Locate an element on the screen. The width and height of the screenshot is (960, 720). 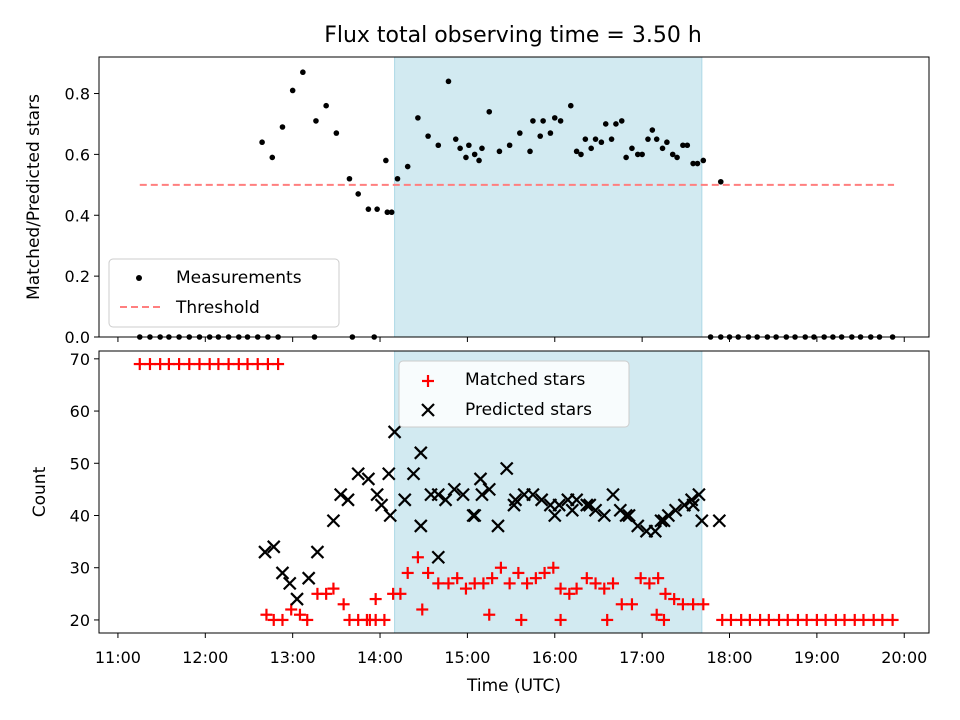
x-tick-label: 18:00 is located at coordinates (729, 657).